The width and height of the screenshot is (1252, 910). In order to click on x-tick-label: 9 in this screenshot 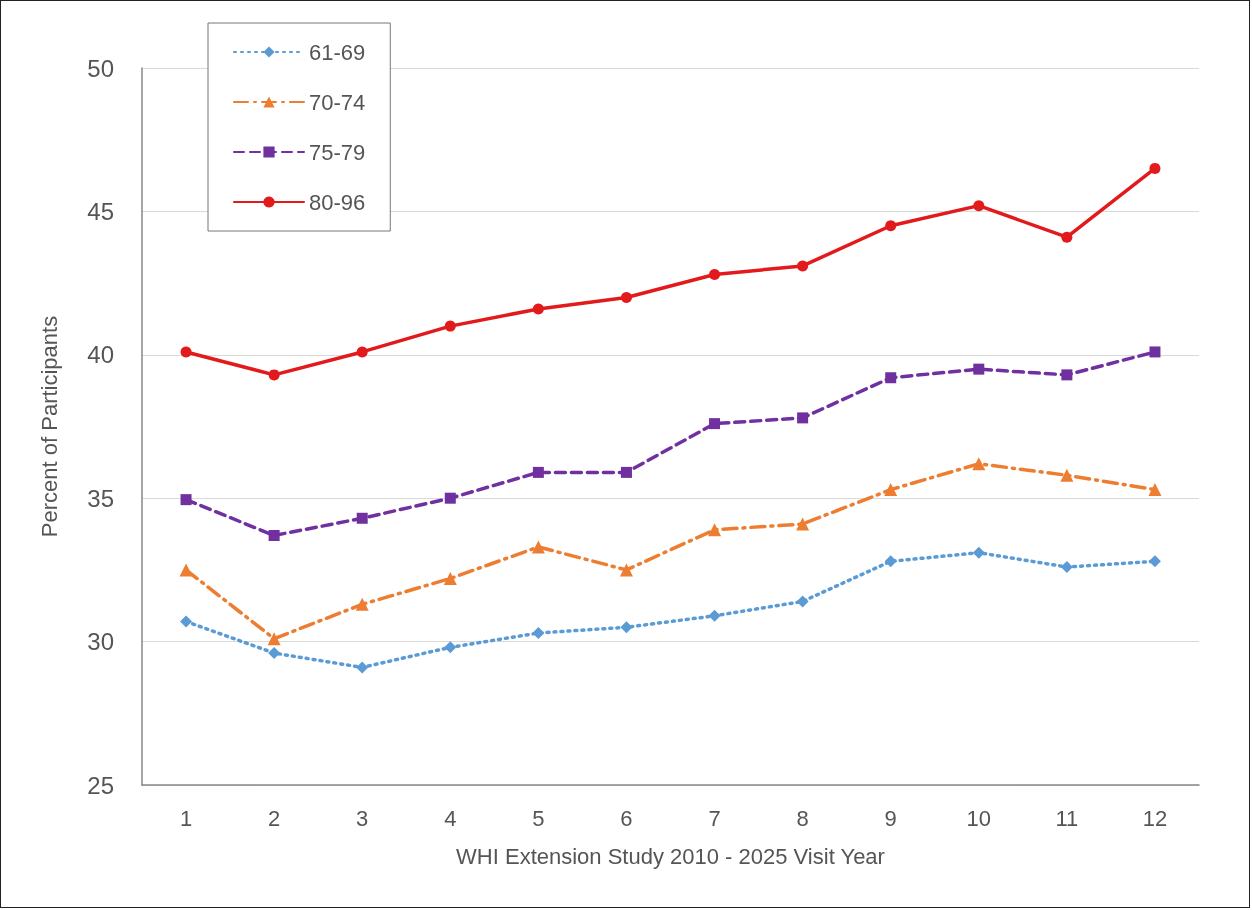, I will do `click(890, 818)`.